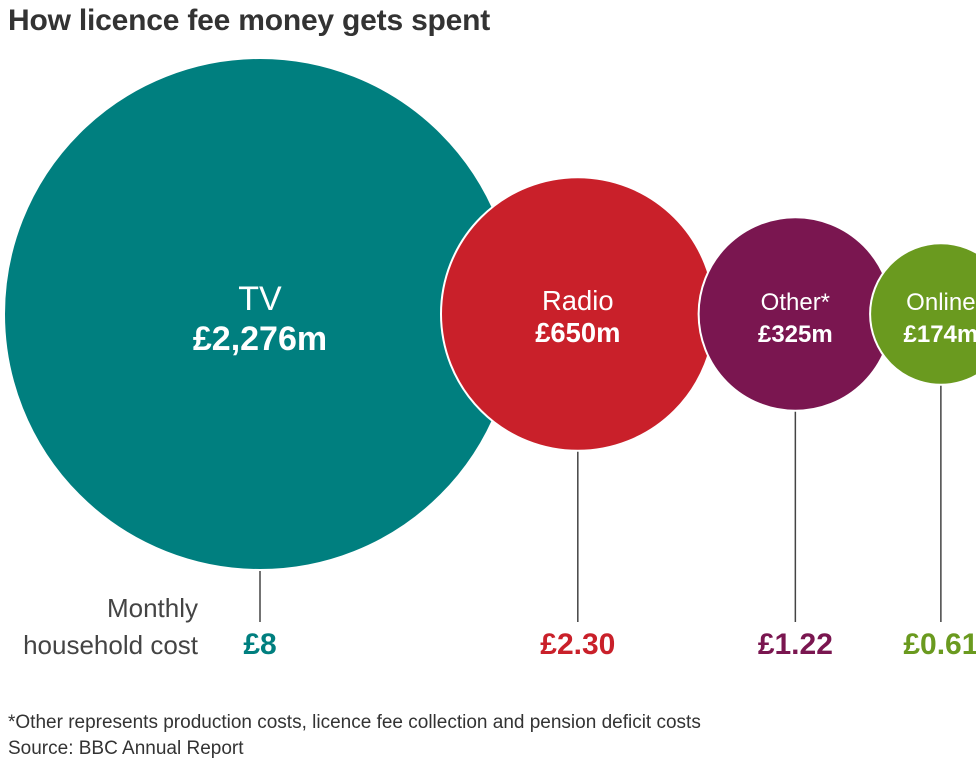  Describe the element at coordinates (795, 334) in the screenshot. I see `bubble-value-other: £325m` at that location.